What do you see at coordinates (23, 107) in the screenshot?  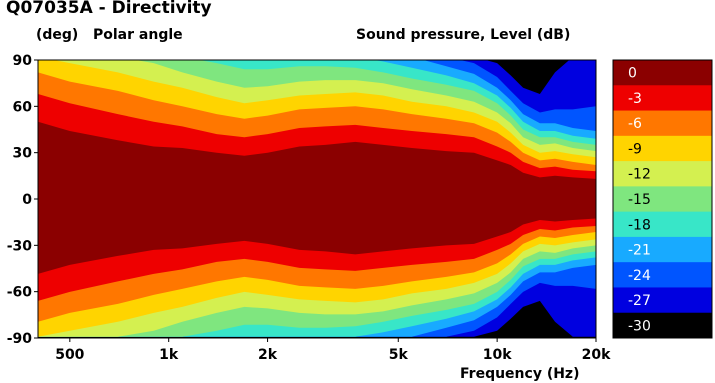 I see `y-tick-label: 60` at bounding box center [23, 107].